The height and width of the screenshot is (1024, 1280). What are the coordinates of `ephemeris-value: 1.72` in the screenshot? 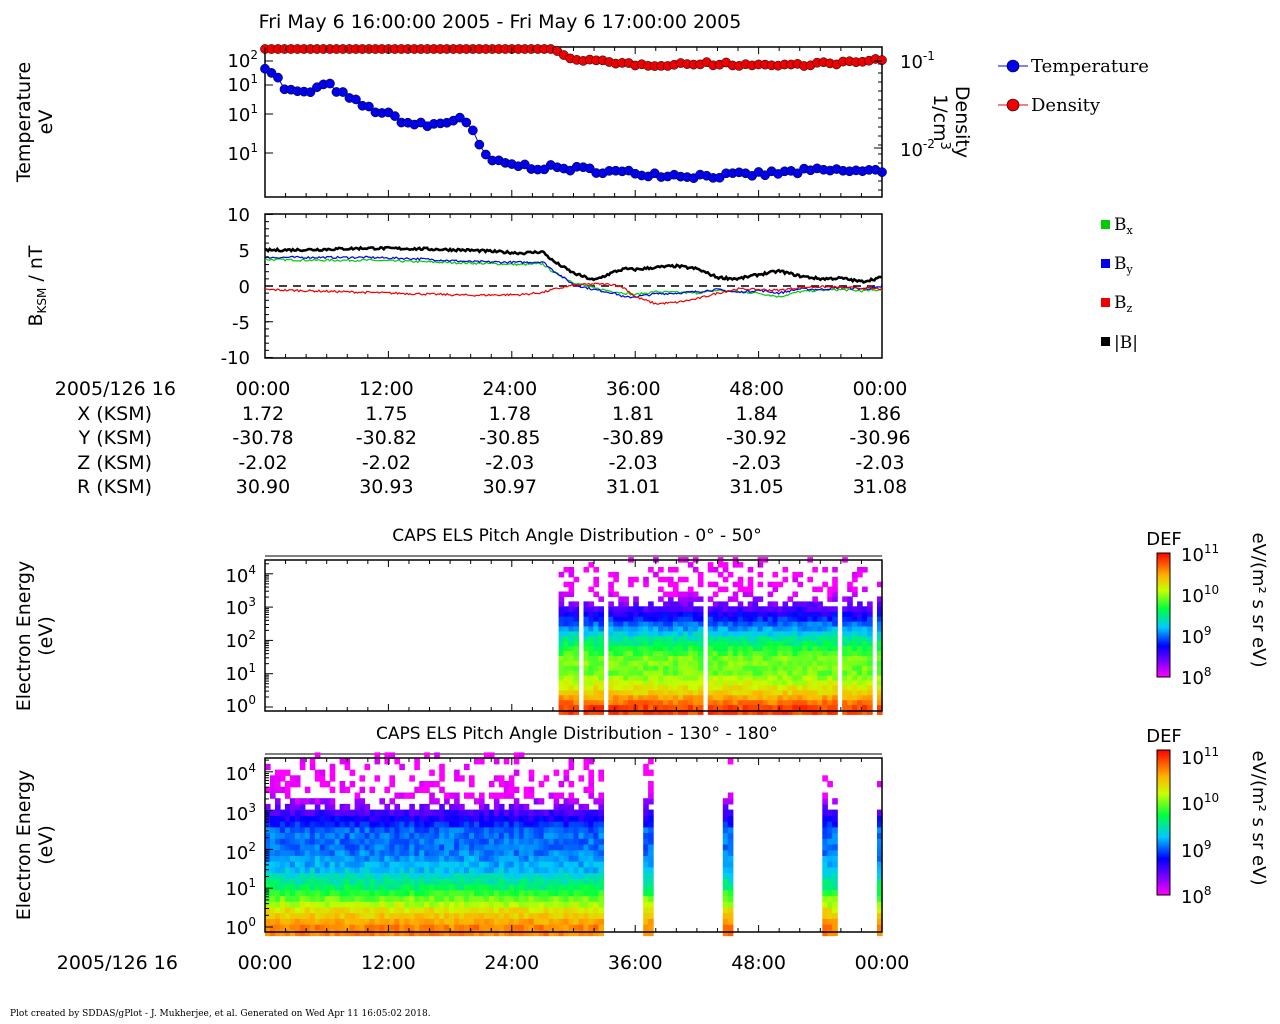 It's located at (263, 414).